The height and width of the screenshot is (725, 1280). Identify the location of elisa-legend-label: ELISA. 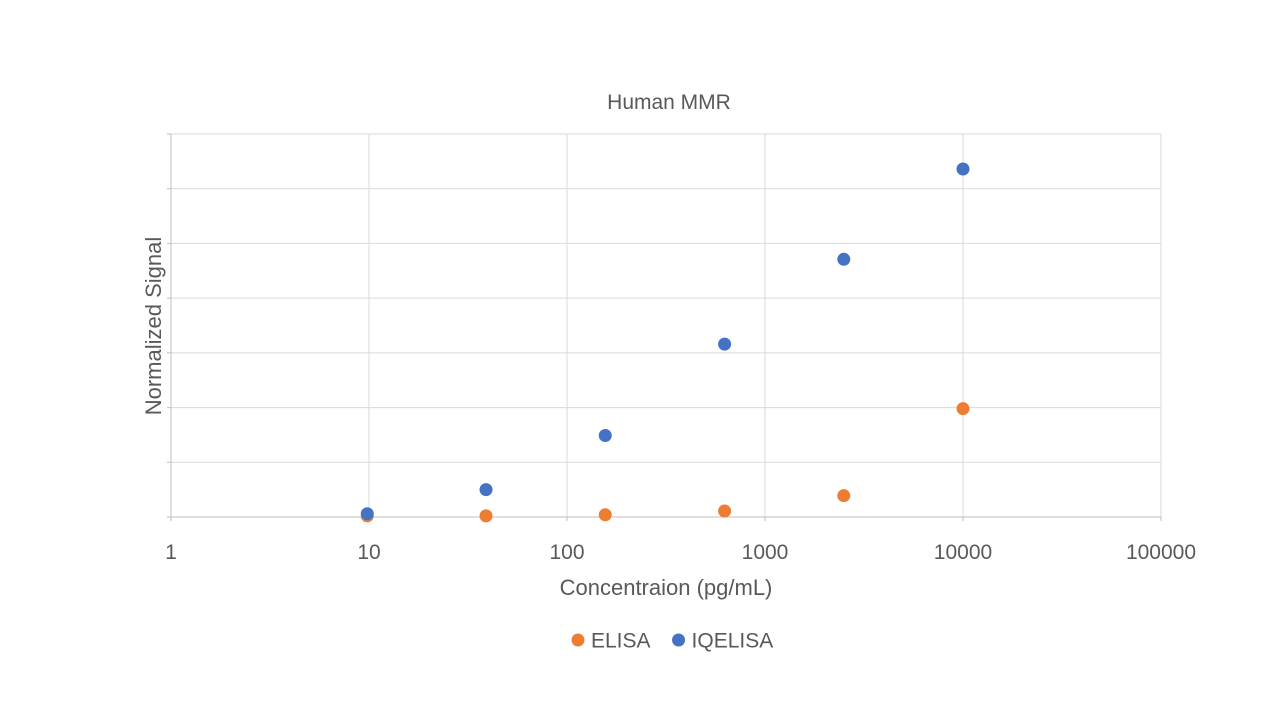
(621, 641).